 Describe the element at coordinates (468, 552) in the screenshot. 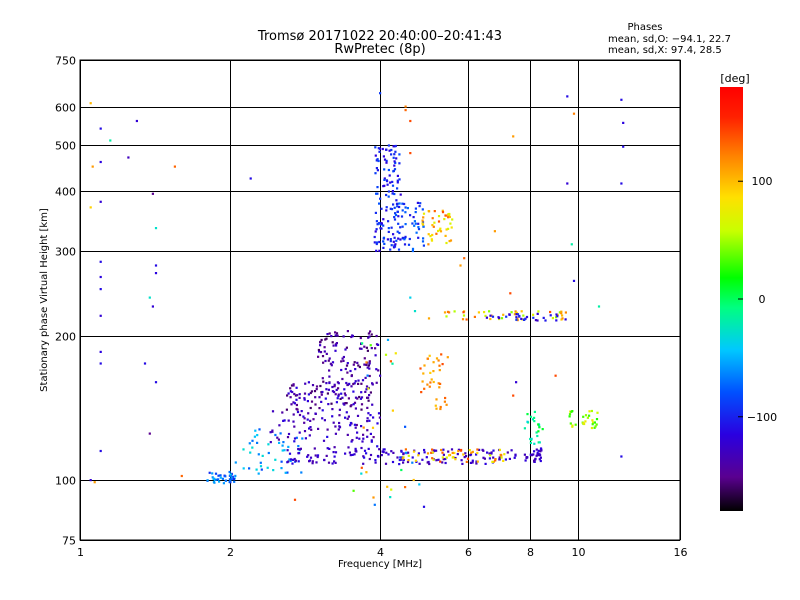

I see `x-tick-label: 6` at that location.